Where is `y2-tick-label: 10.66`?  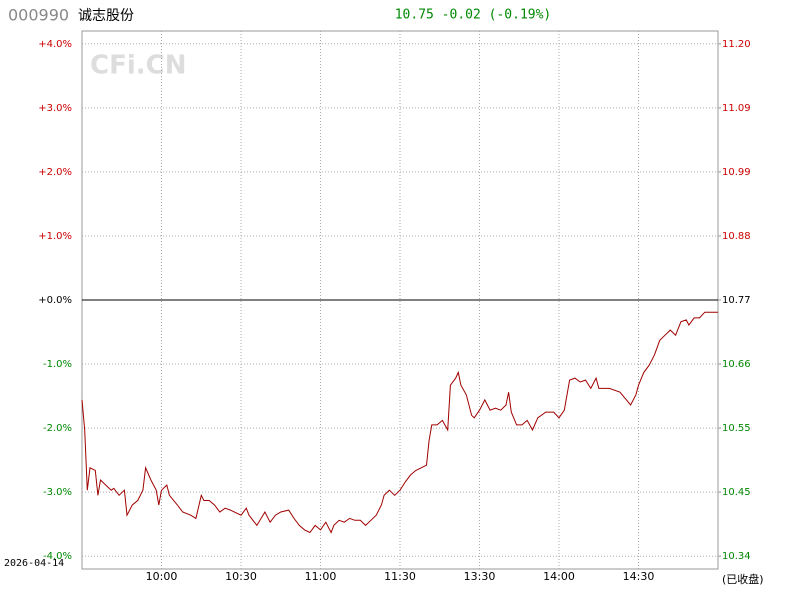 y2-tick-label: 10.66 is located at coordinates (736, 364).